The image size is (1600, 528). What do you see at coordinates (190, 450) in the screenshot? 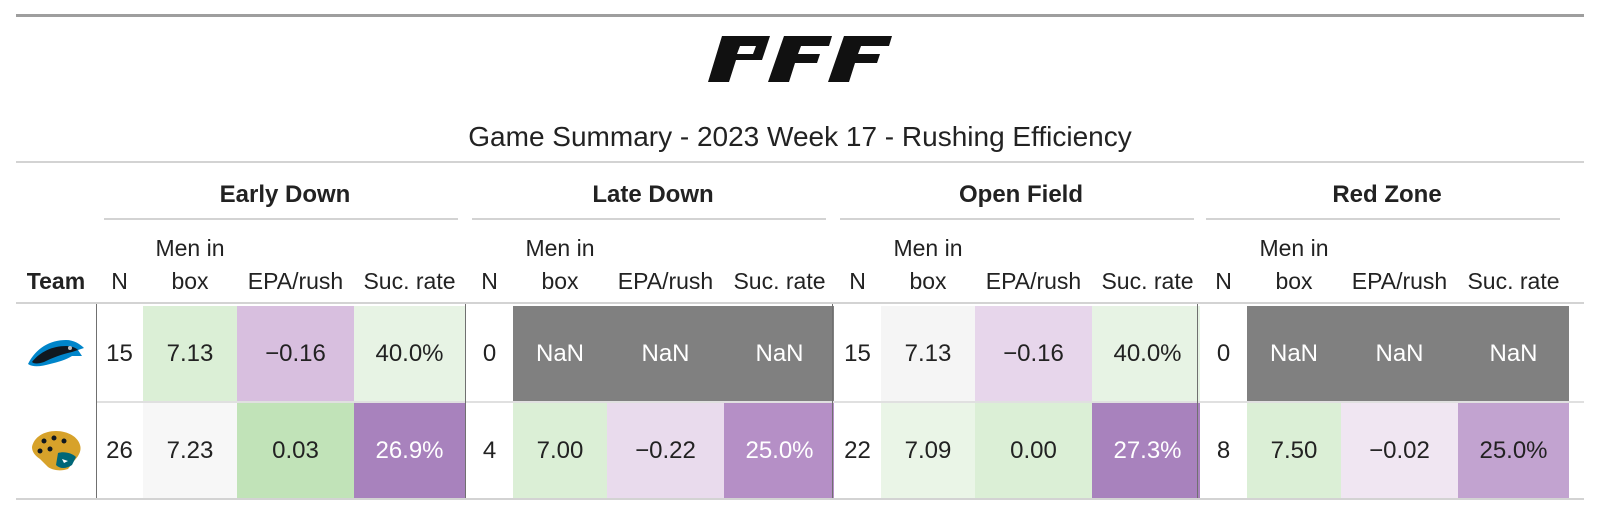
I see `table-cell-mib: 7.23` at bounding box center [190, 450].